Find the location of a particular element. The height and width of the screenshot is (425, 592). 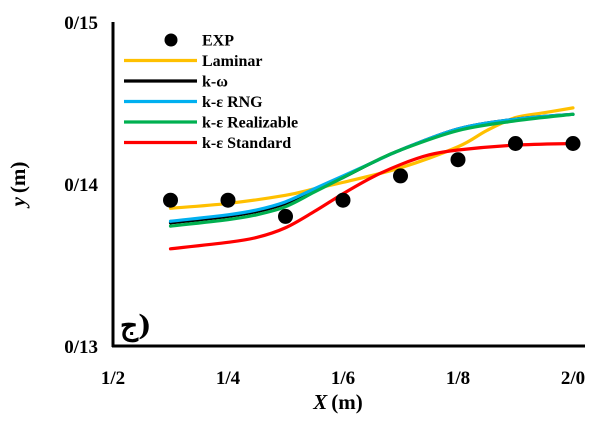

legend-label: EXP is located at coordinates (218, 41).